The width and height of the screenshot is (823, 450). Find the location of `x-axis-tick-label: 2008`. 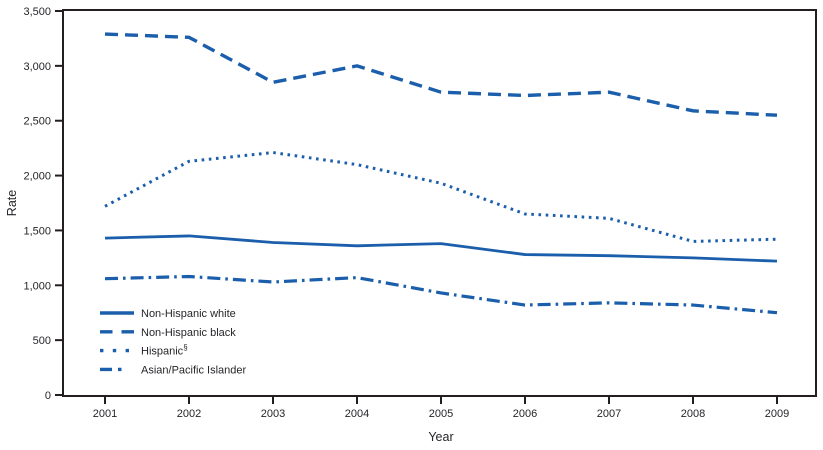

x-axis-tick-label: 2008 is located at coordinates (693, 414).